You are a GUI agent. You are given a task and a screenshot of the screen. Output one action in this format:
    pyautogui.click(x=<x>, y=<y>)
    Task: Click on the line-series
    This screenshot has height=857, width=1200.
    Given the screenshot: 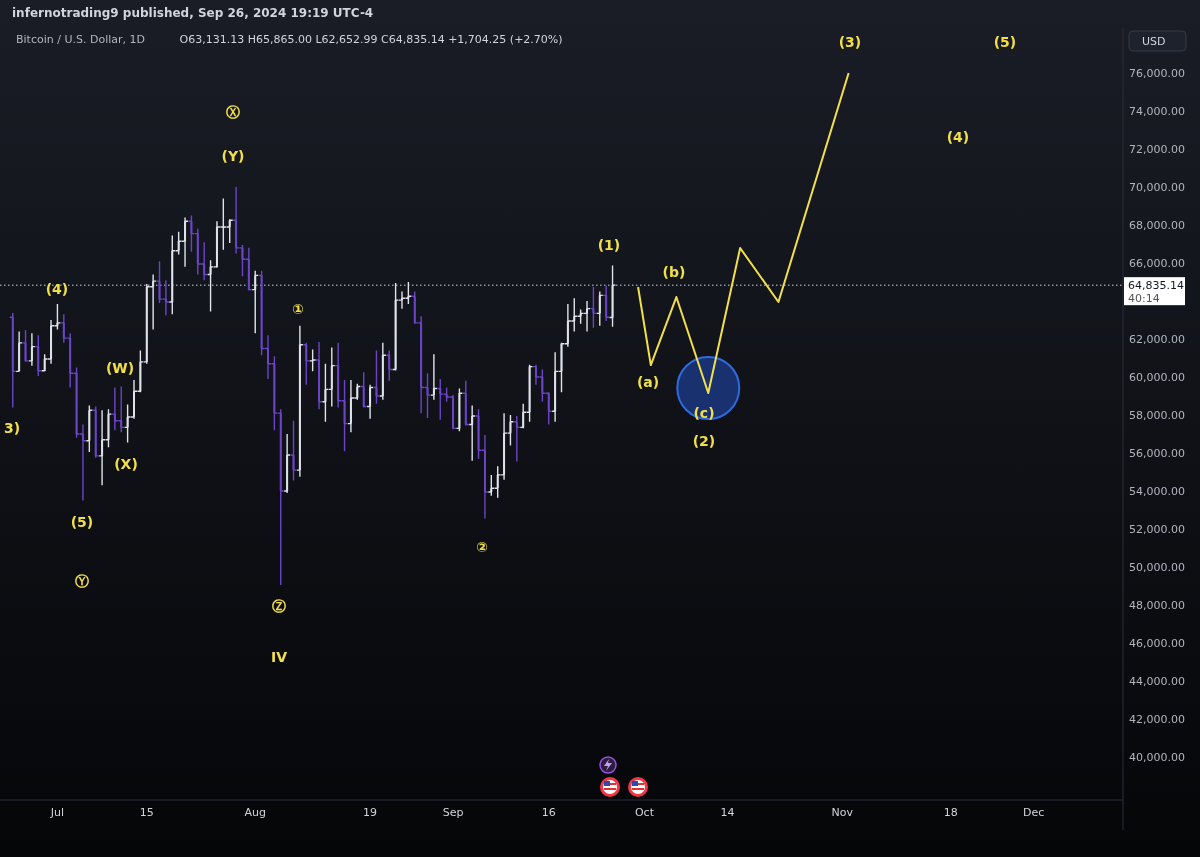 What is the action you would take?
    pyautogui.click(x=743, y=233)
    